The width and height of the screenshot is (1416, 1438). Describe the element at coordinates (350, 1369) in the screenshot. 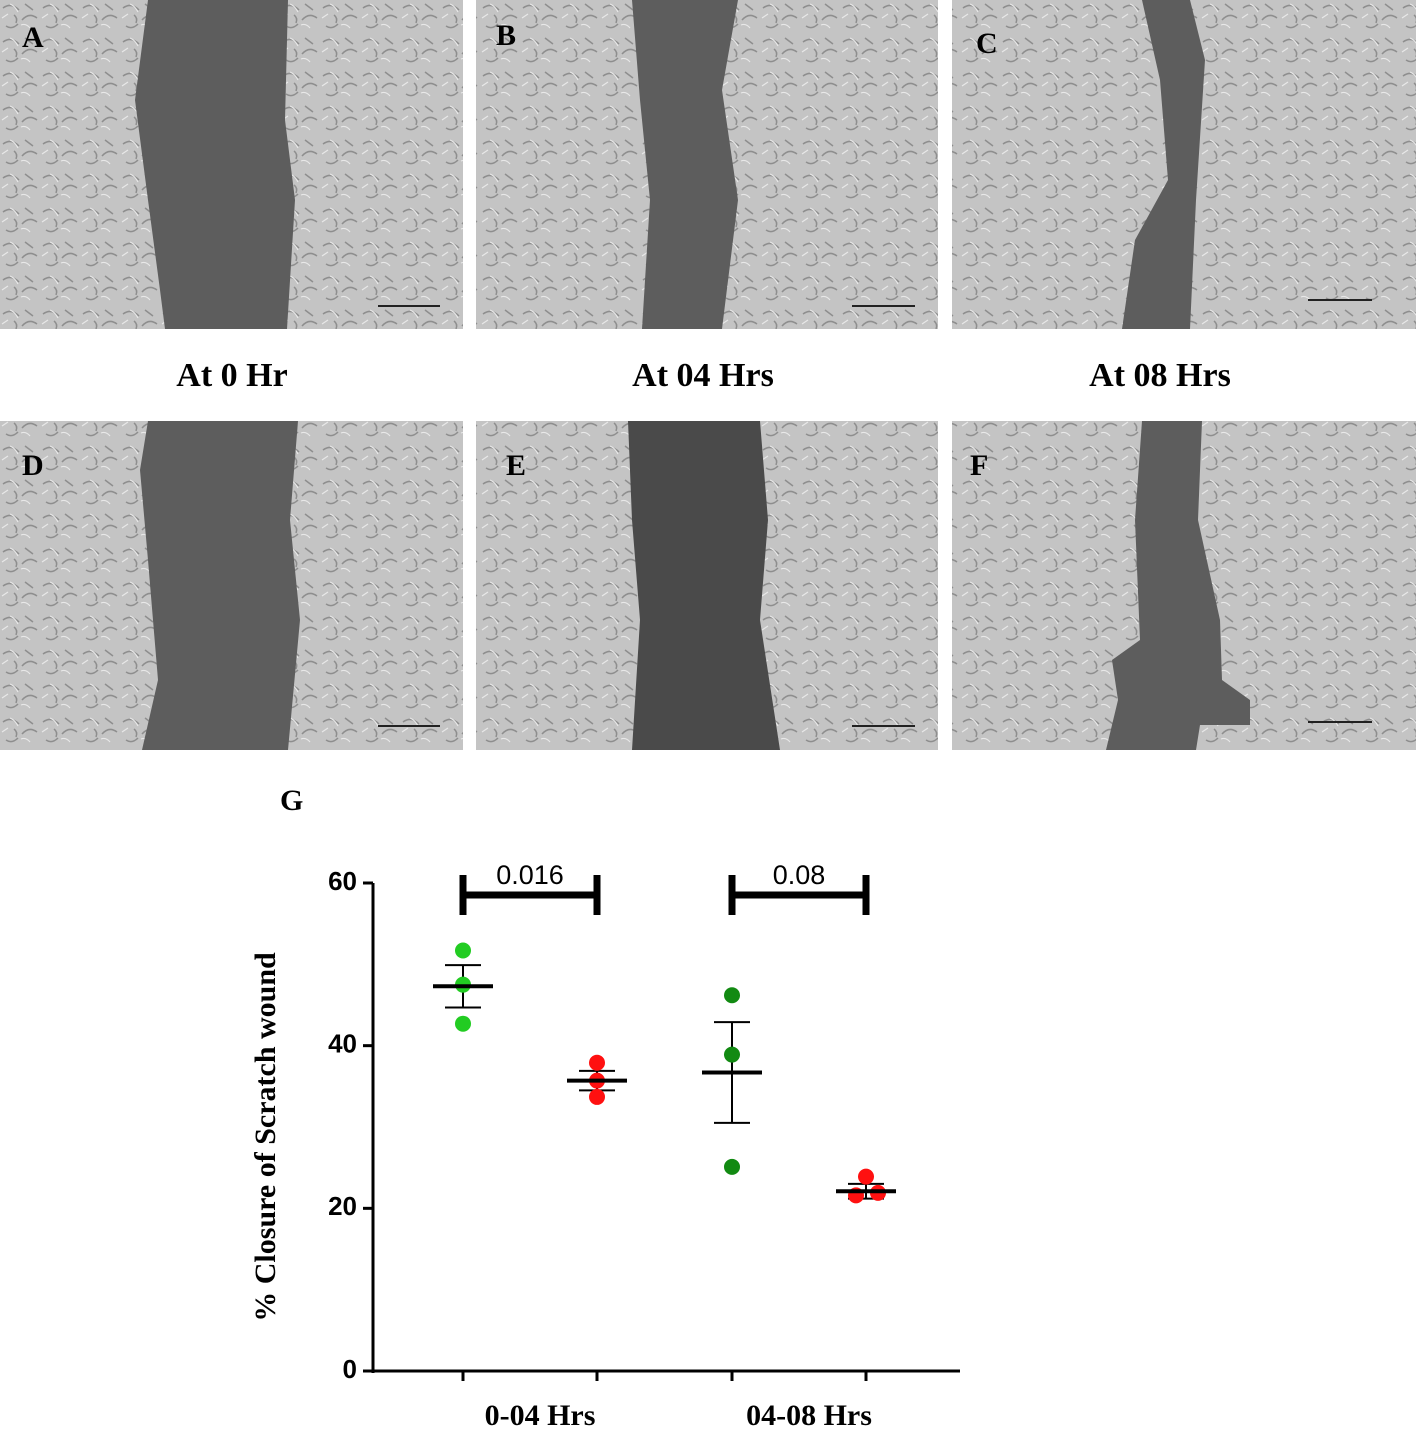

I see `y-tick-label: 0` at that location.